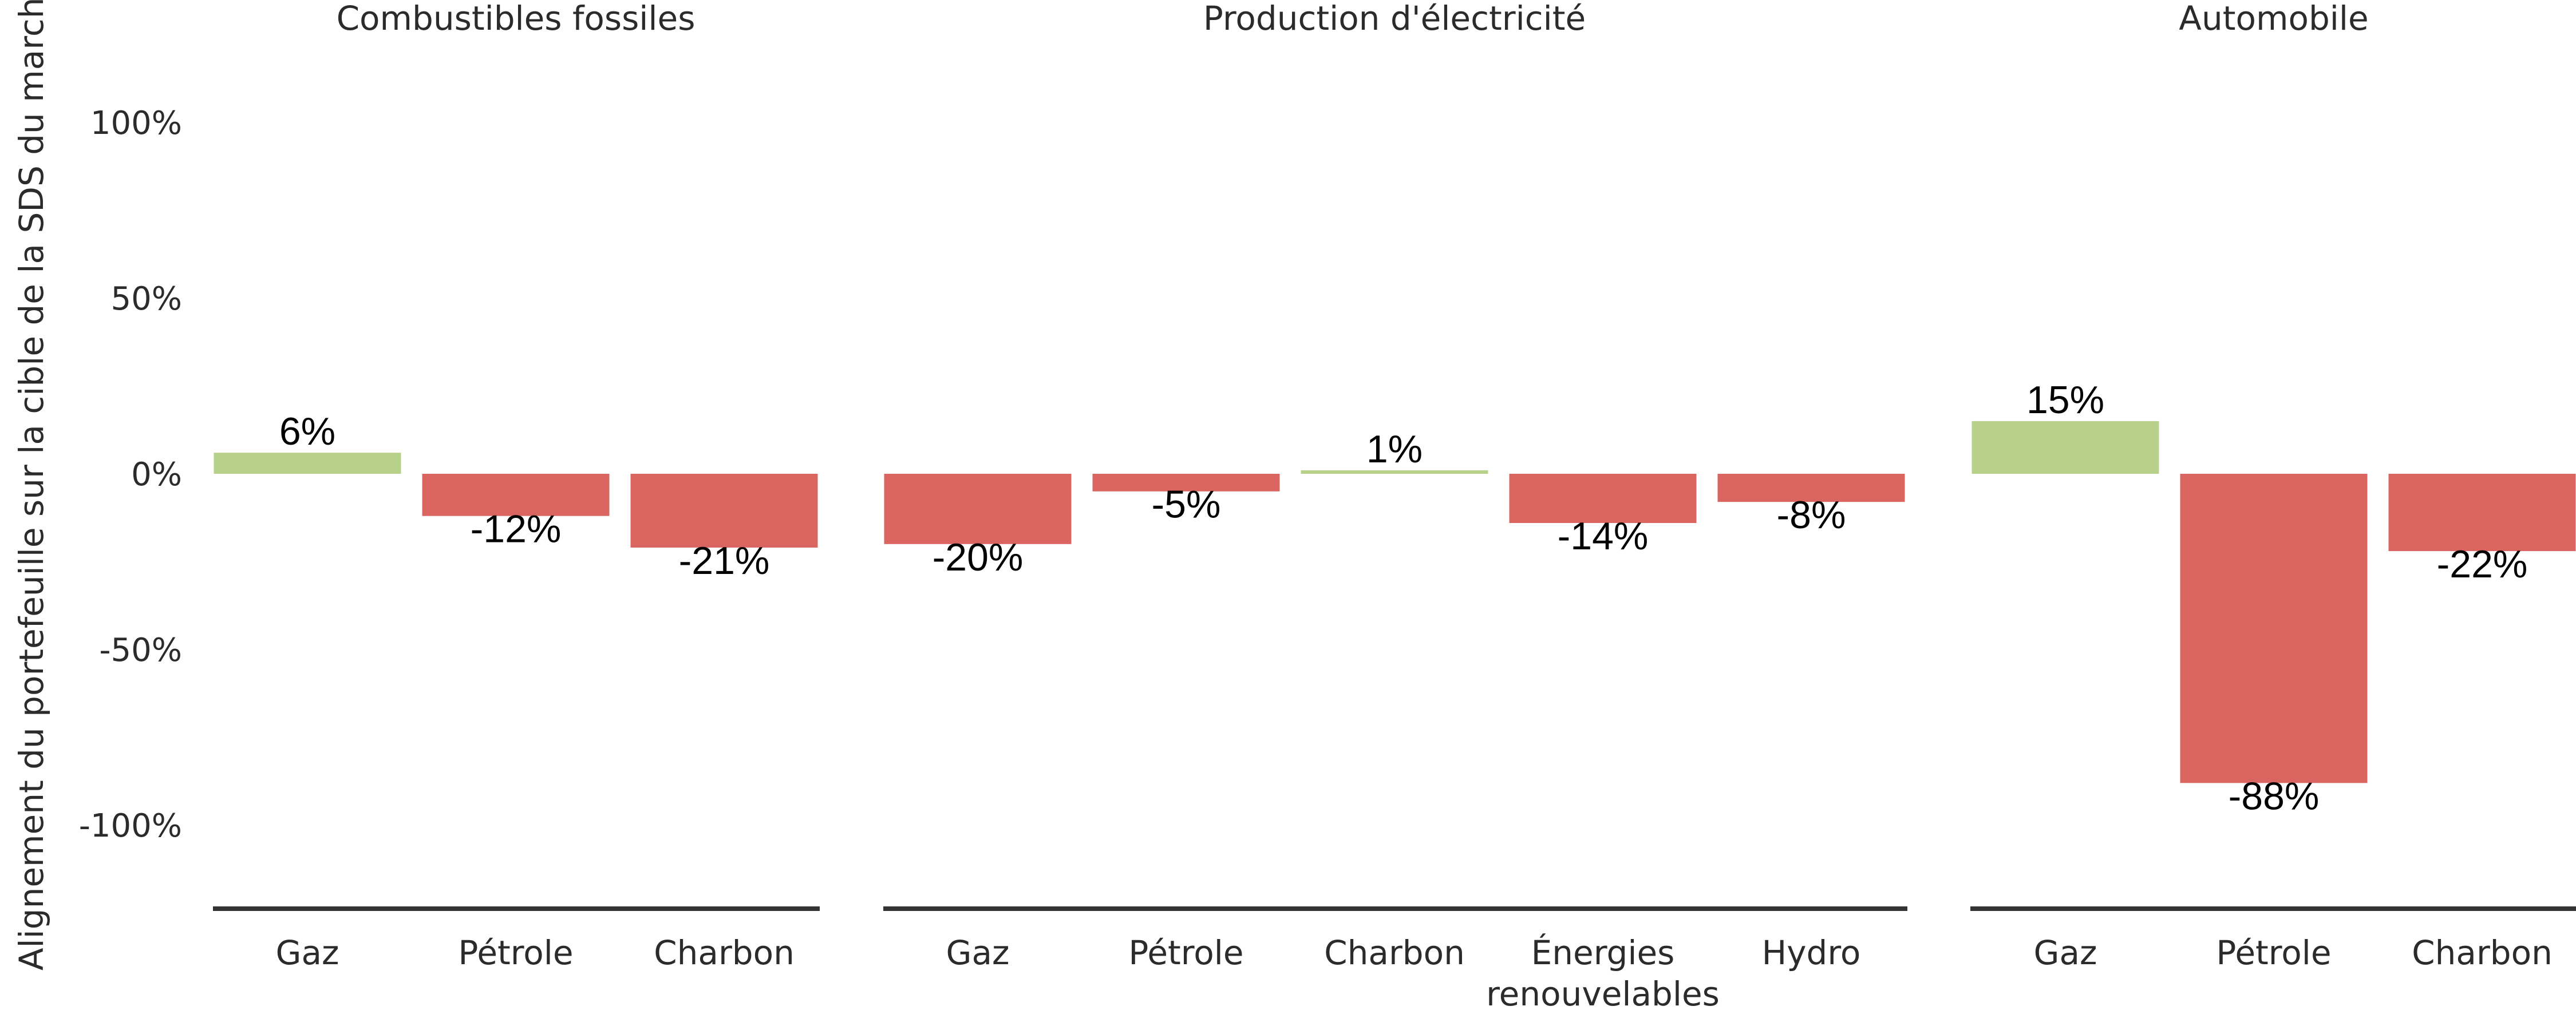 The height and width of the screenshot is (1030, 2576). Describe the element at coordinates (2274, 796) in the screenshot. I see `data-label: -88%` at that location.